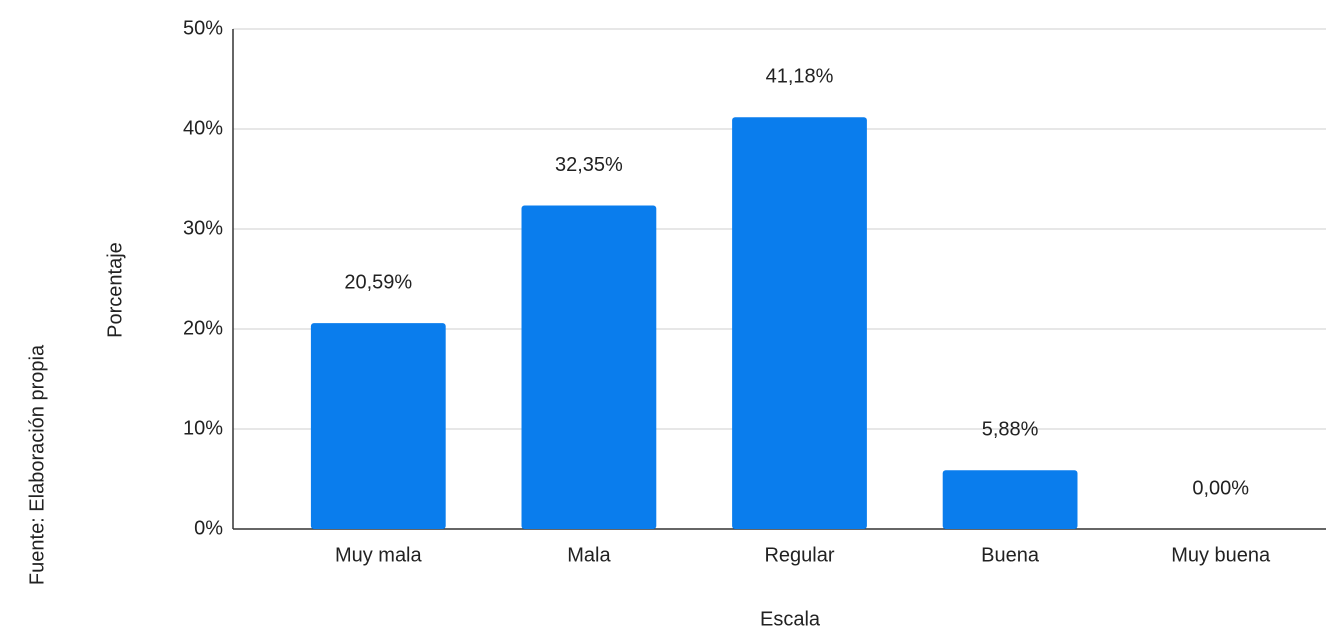 This screenshot has width=1326, height=632. Describe the element at coordinates (208, 528) in the screenshot. I see `y-tick-label: 0%` at that location.